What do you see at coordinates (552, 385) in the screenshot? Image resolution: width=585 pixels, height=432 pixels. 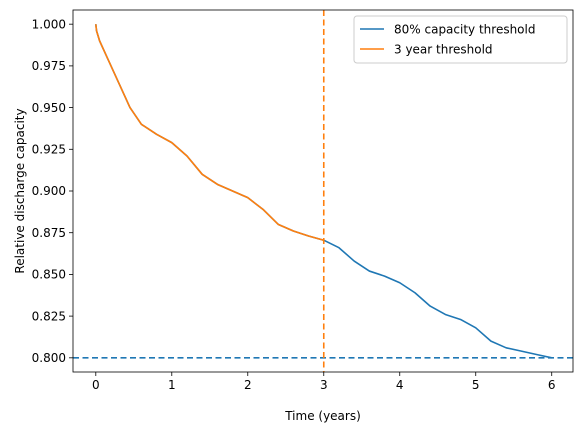 I see `x-tick-label: 6` at bounding box center [552, 385].